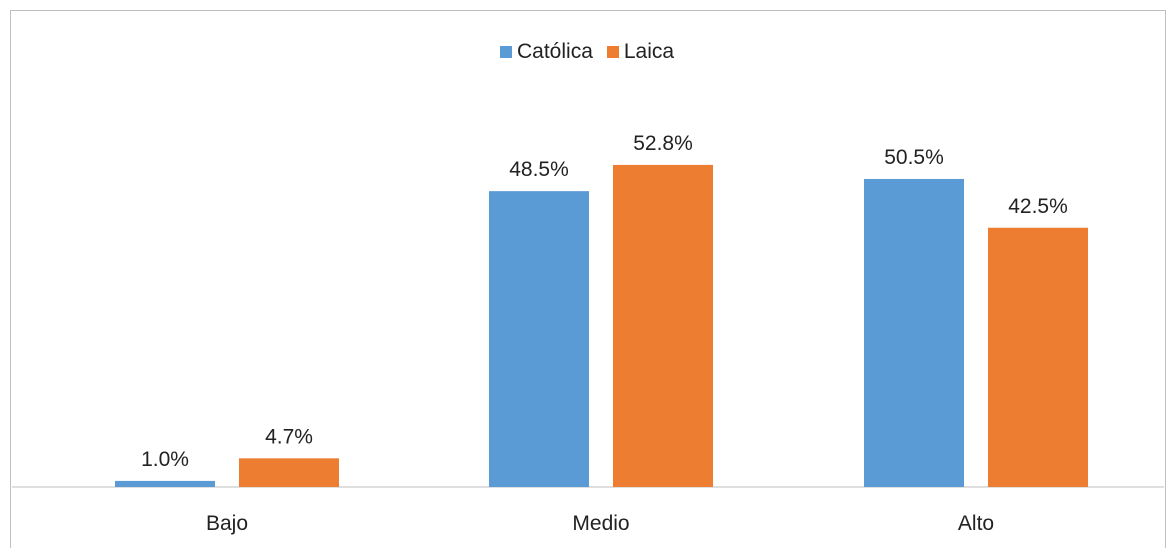 This screenshot has height=548, width=1176. I want to click on data-label-0-0: 1.0%, so click(165, 459).